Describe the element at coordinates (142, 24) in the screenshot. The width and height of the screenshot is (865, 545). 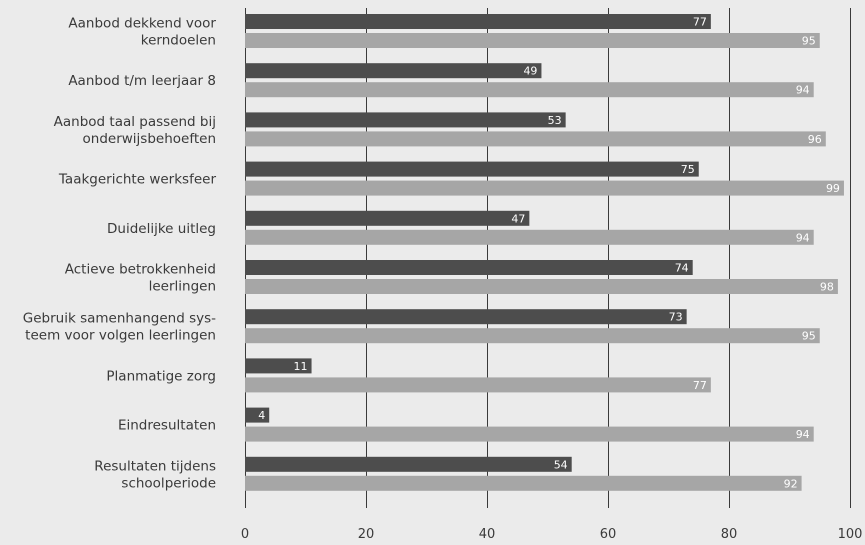
I see `category-label: Aanbod dekkend voor` at that location.